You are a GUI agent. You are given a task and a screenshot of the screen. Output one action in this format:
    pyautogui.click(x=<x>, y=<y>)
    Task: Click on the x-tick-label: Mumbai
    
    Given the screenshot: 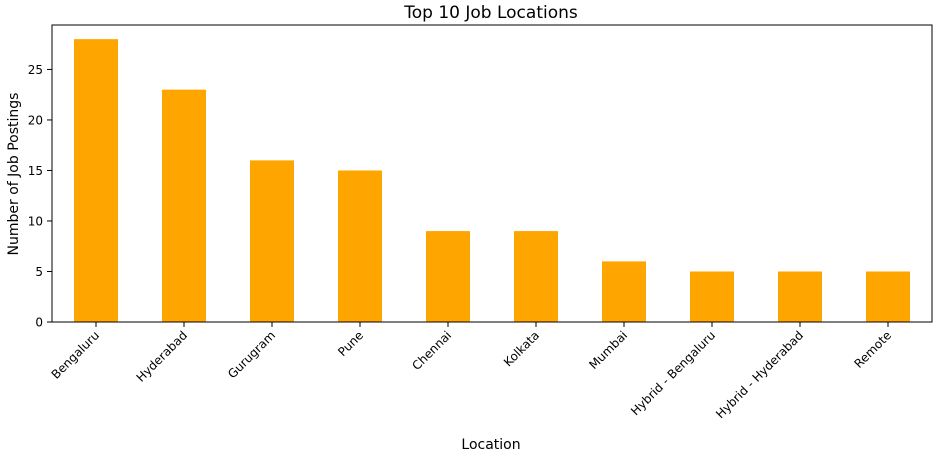 What is the action you would take?
    pyautogui.click(x=608, y=350)
    